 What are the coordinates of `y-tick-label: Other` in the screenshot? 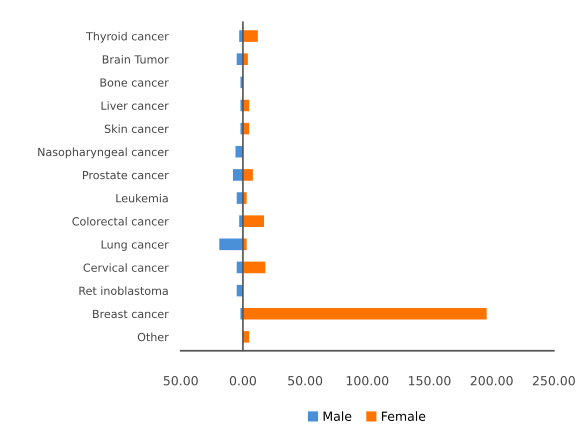 It's located at (153, 337).